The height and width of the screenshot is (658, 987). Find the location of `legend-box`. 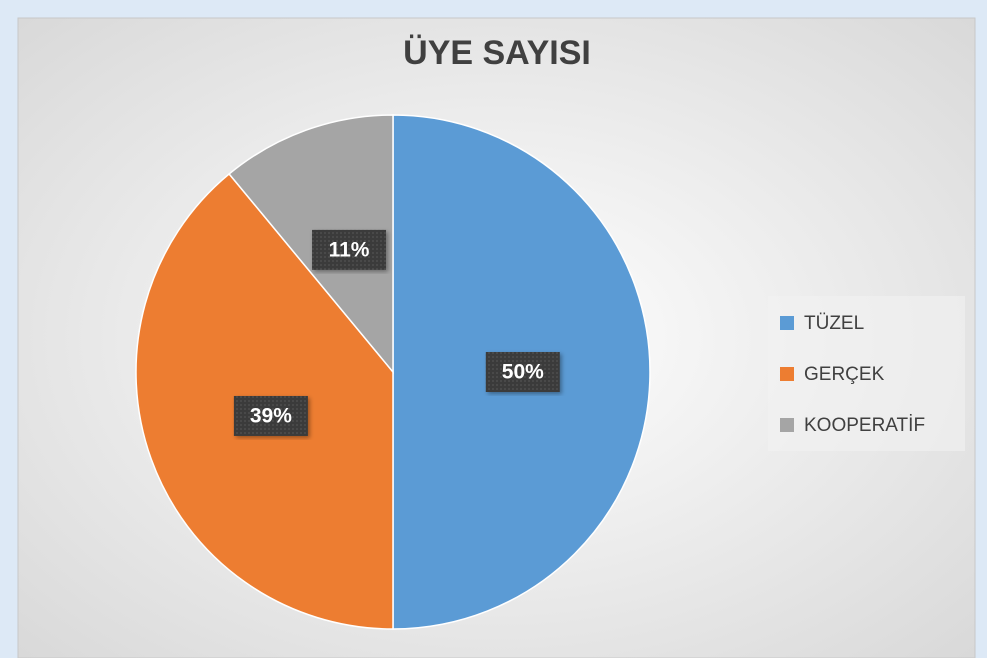

legend-box is located at coordinates (866, 373).